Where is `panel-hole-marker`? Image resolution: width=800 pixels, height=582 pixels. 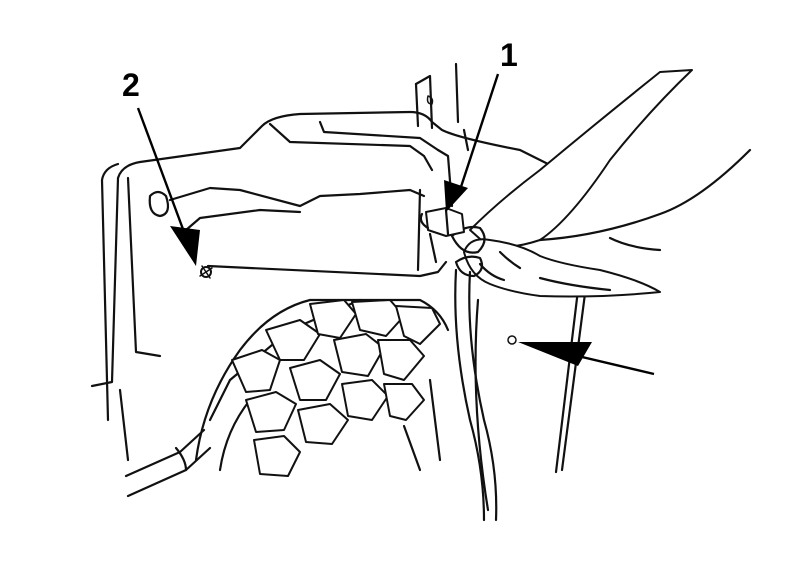 panel-hole-marker is located at coordinates (512, 340).